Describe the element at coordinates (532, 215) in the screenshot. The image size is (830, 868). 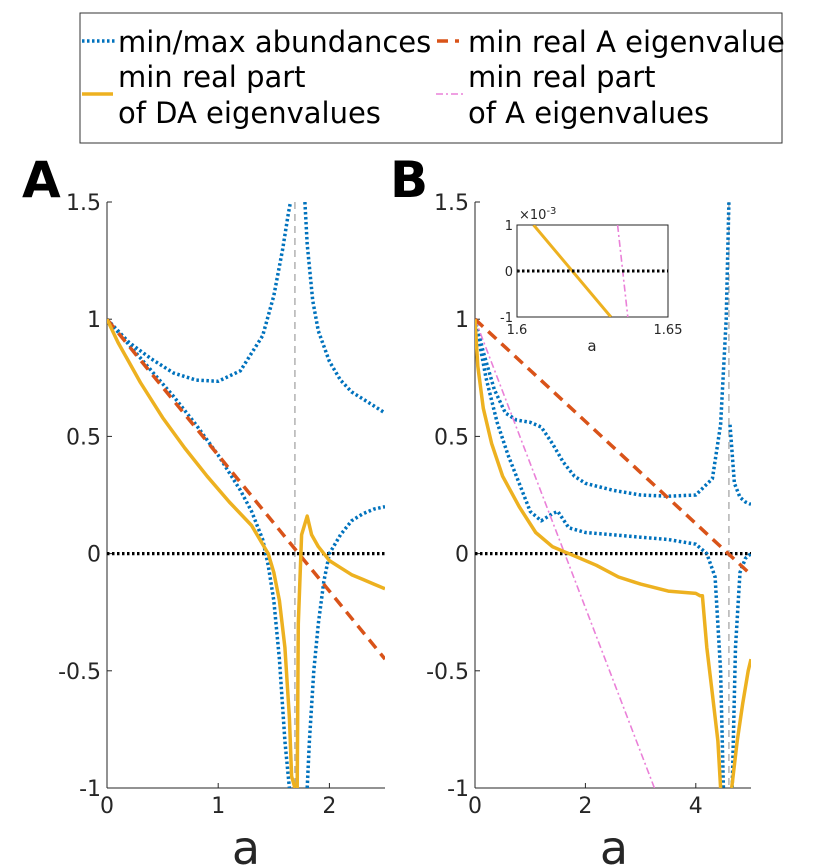
I see `inset-exponent-base: ×10` at that location.